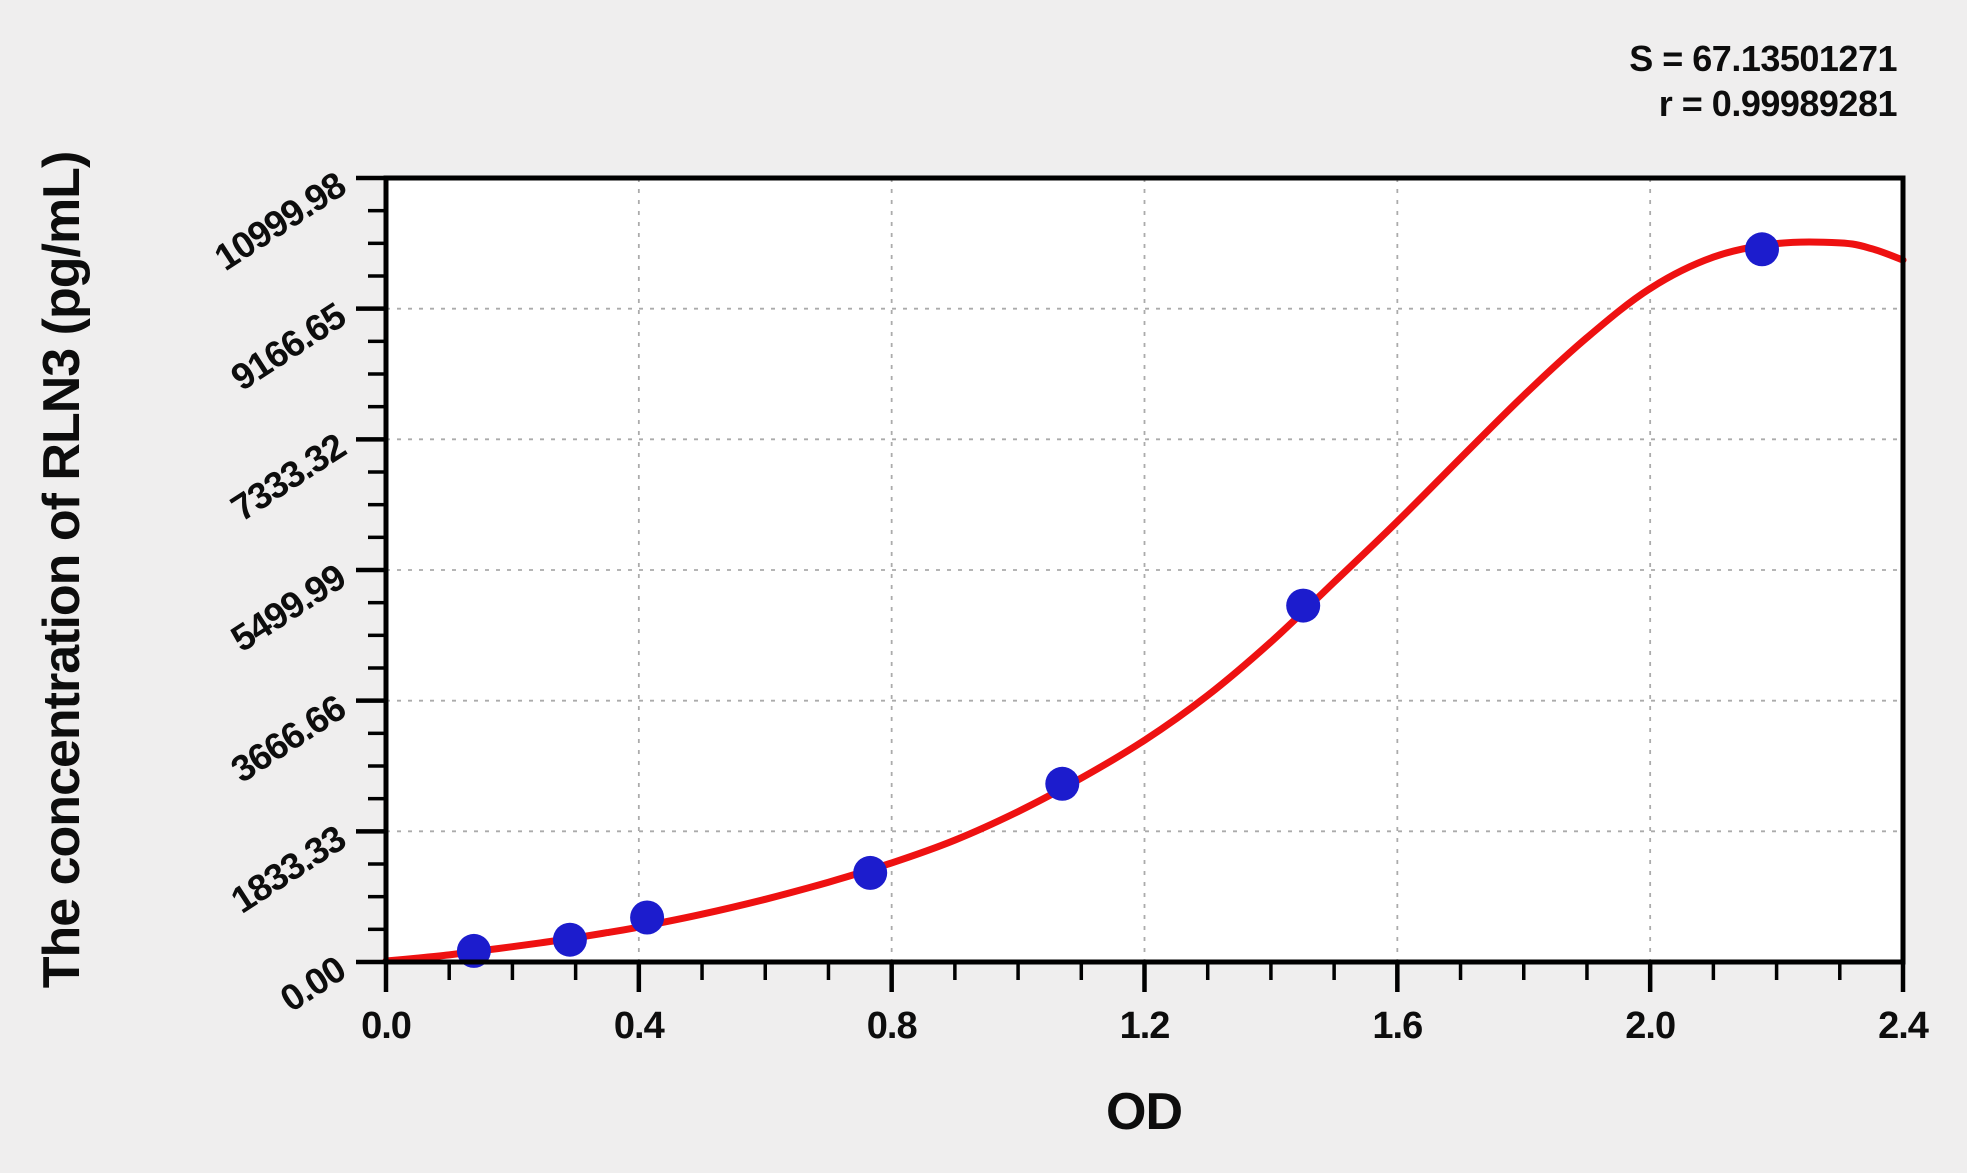 The height and width of the screenshot is (1173, 1967). I want to click on y-tick-label: 10999.98, so click(279, 221).